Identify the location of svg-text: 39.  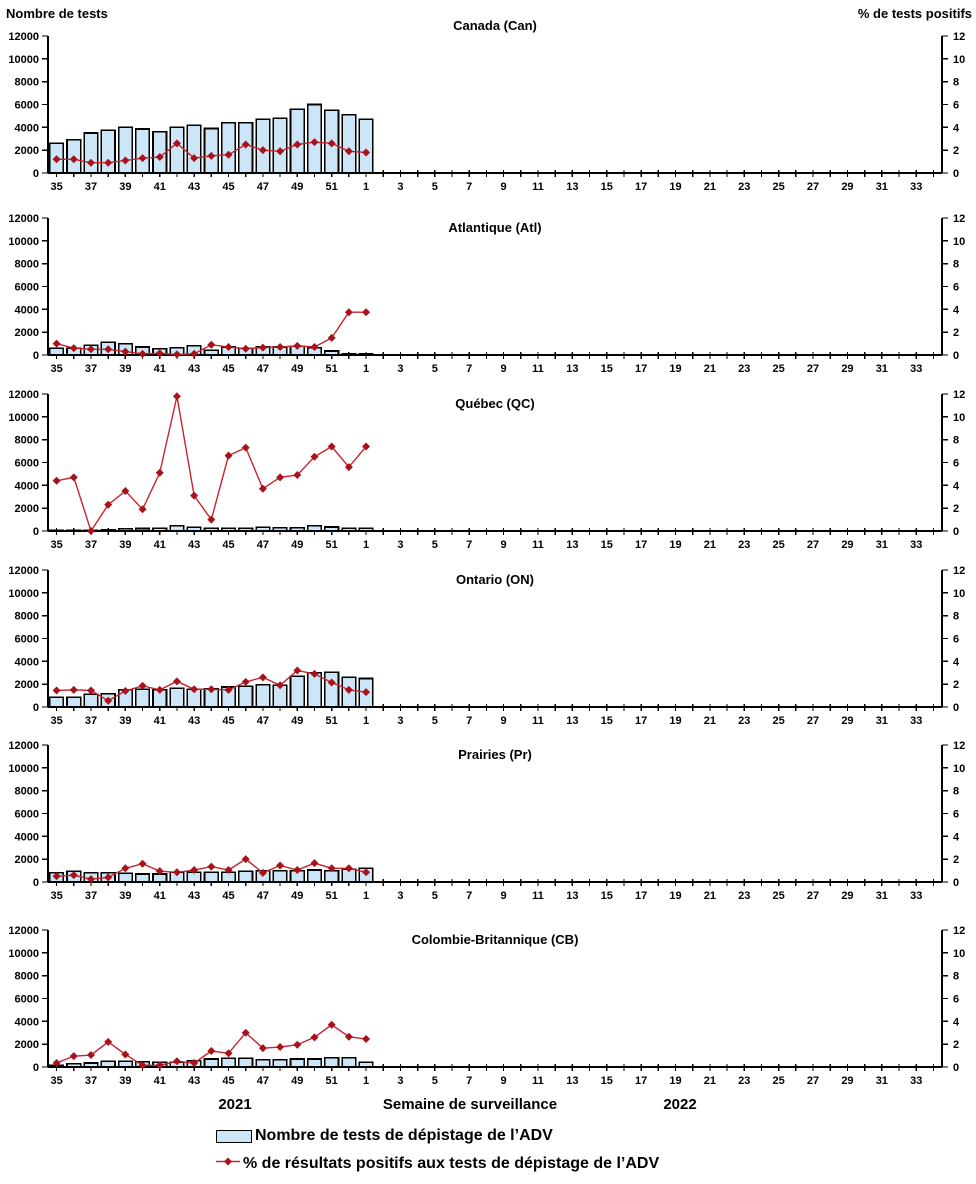
(125, 369).